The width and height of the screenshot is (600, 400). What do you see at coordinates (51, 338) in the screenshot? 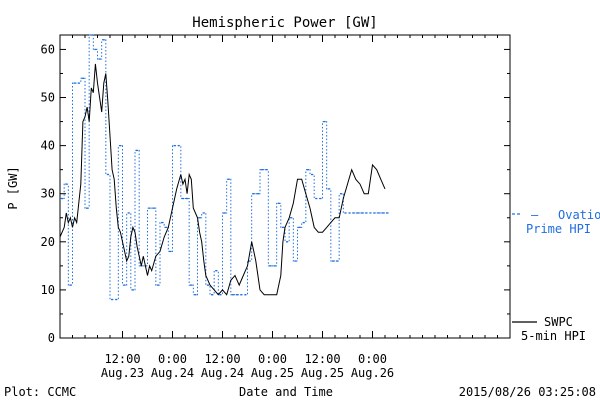
I see `y-tick-label: 0` at bounding box center [51, 338].